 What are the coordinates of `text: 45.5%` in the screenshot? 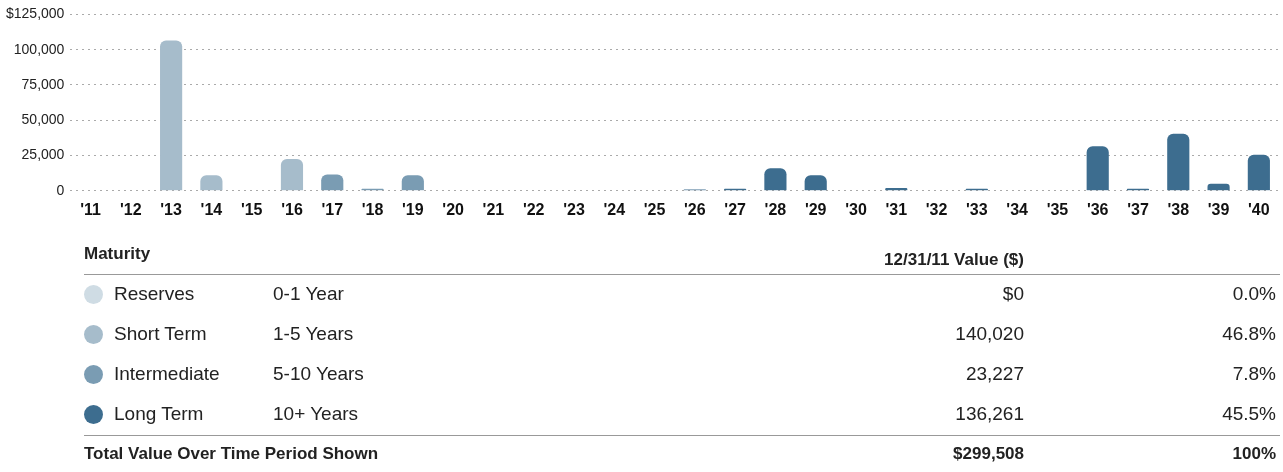 It's located at (1249, 414).